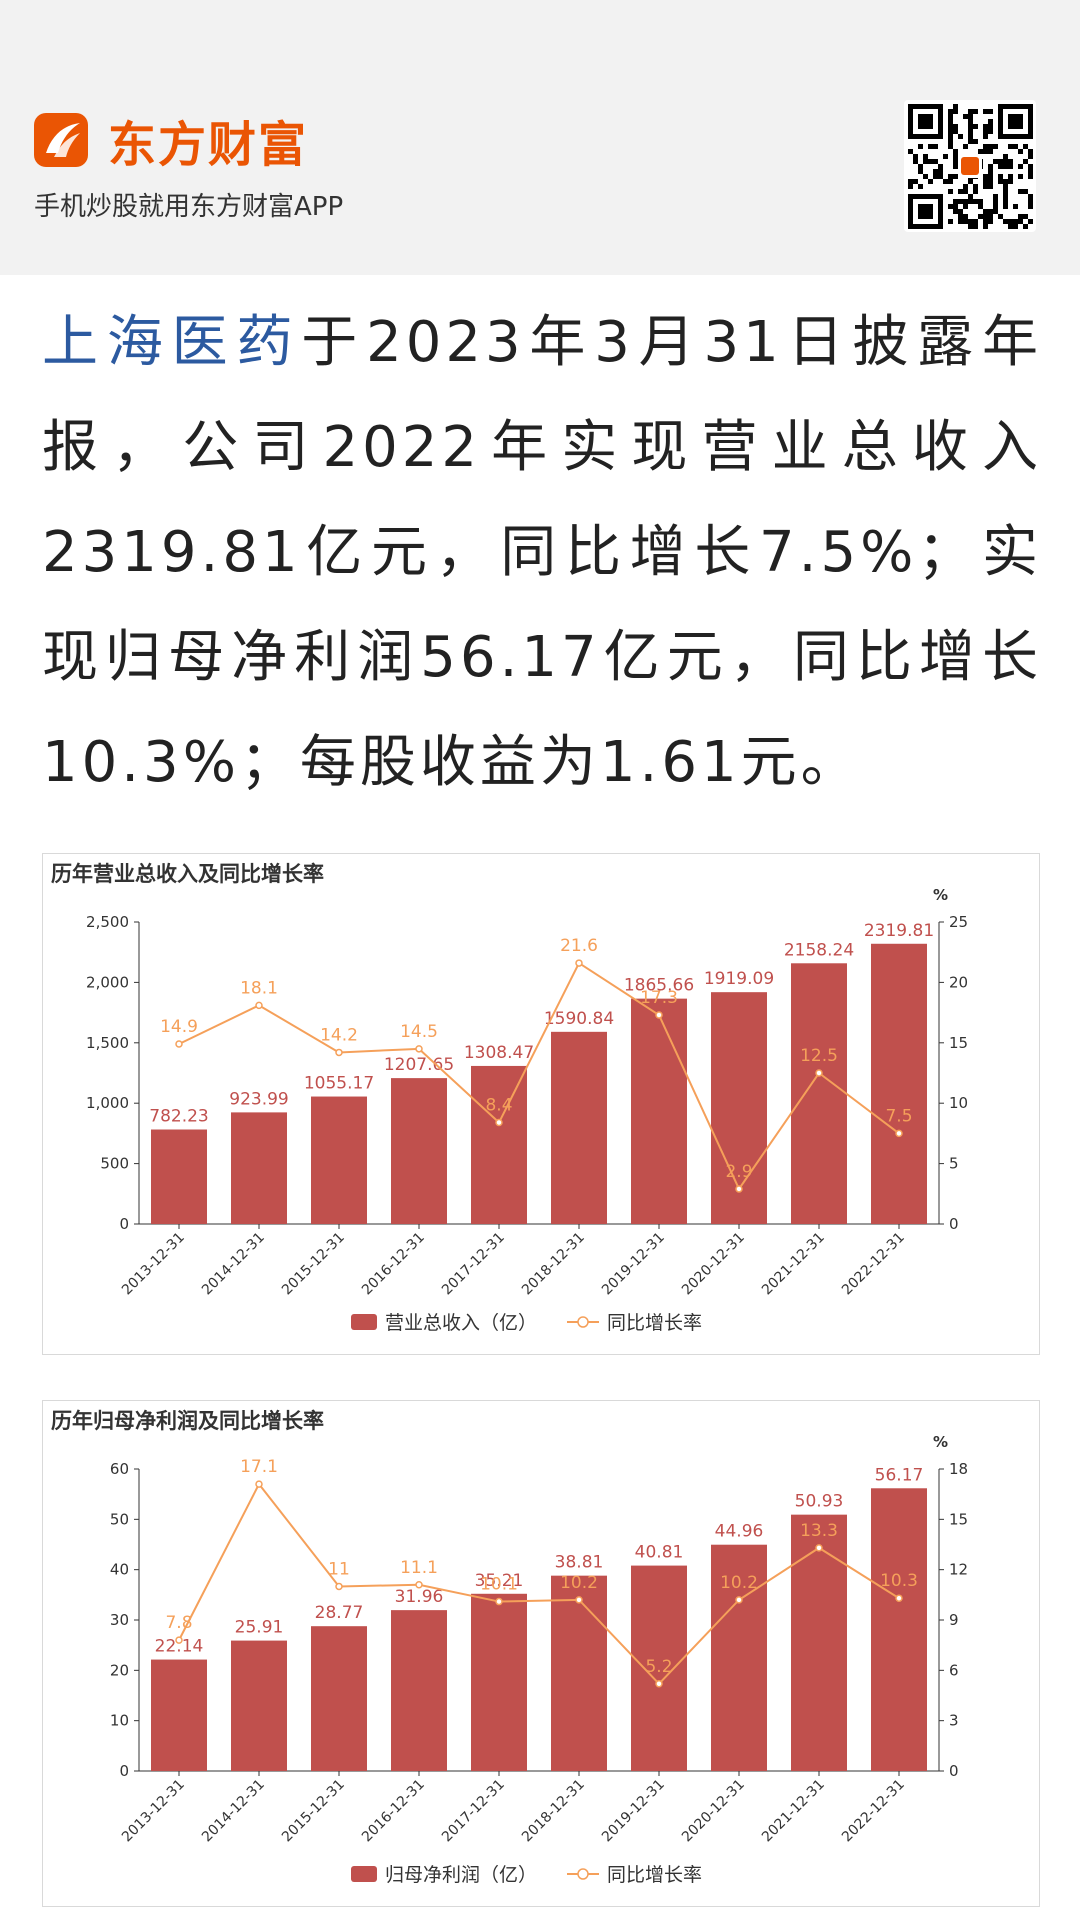  What do you see at coordinates (579, 1019) in the screenshot?
I see `bar-value-label: 1590.84` at bounding box center [579, 1019].